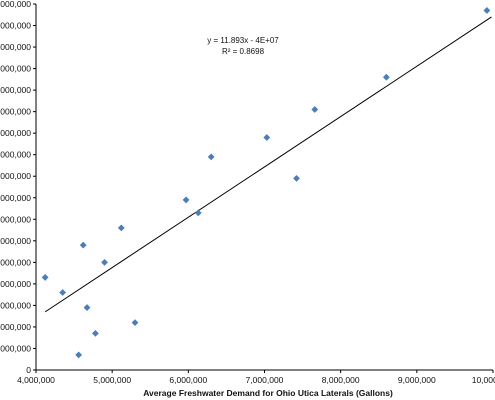  I want to click on y-tick-label: 1,000,000, so click(15, 348).